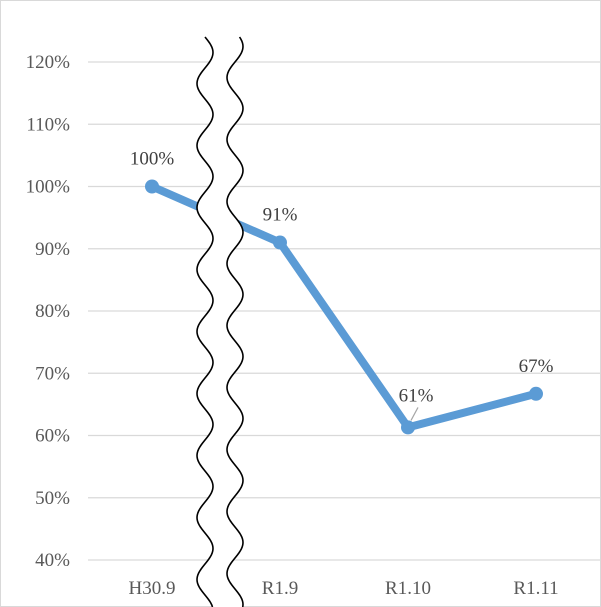 This screenshot has width=601, height=607. Describe the element at coordinates (48, 187) in the screenshot. I see `y-tick-label: 100%` at that location.